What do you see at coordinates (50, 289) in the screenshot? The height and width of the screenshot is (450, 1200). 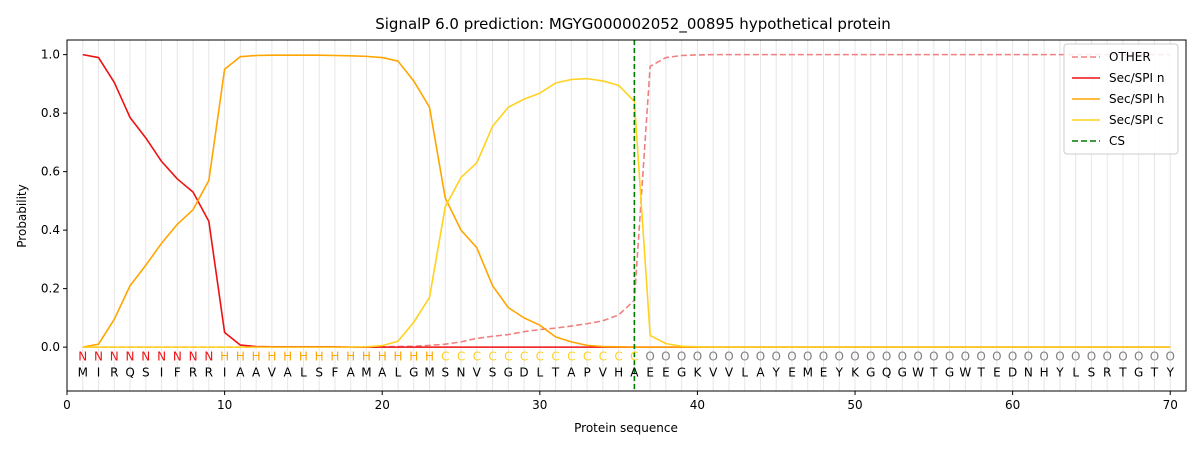 I see `y-tick-label: 0.2` at bounding box center [50, 289].